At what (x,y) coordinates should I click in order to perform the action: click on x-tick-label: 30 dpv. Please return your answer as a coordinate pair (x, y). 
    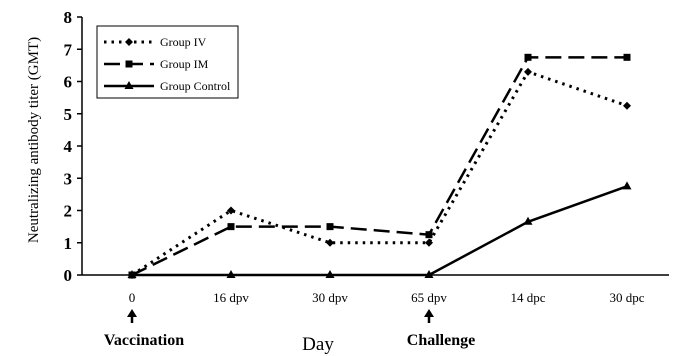
    Looking at the image, I should click on (330, 297).